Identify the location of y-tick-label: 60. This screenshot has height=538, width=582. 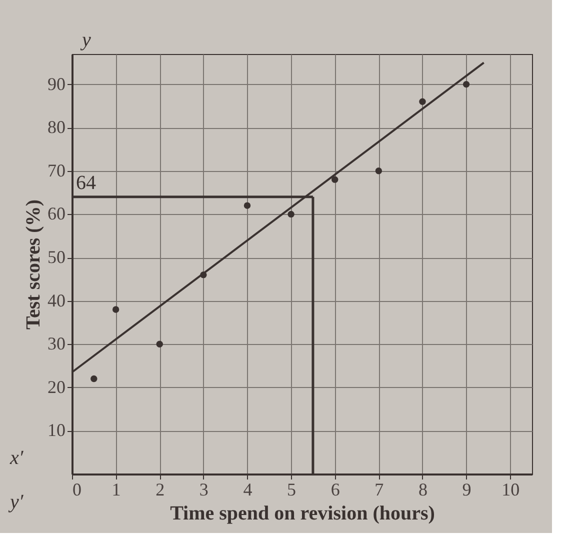
(57, 214).